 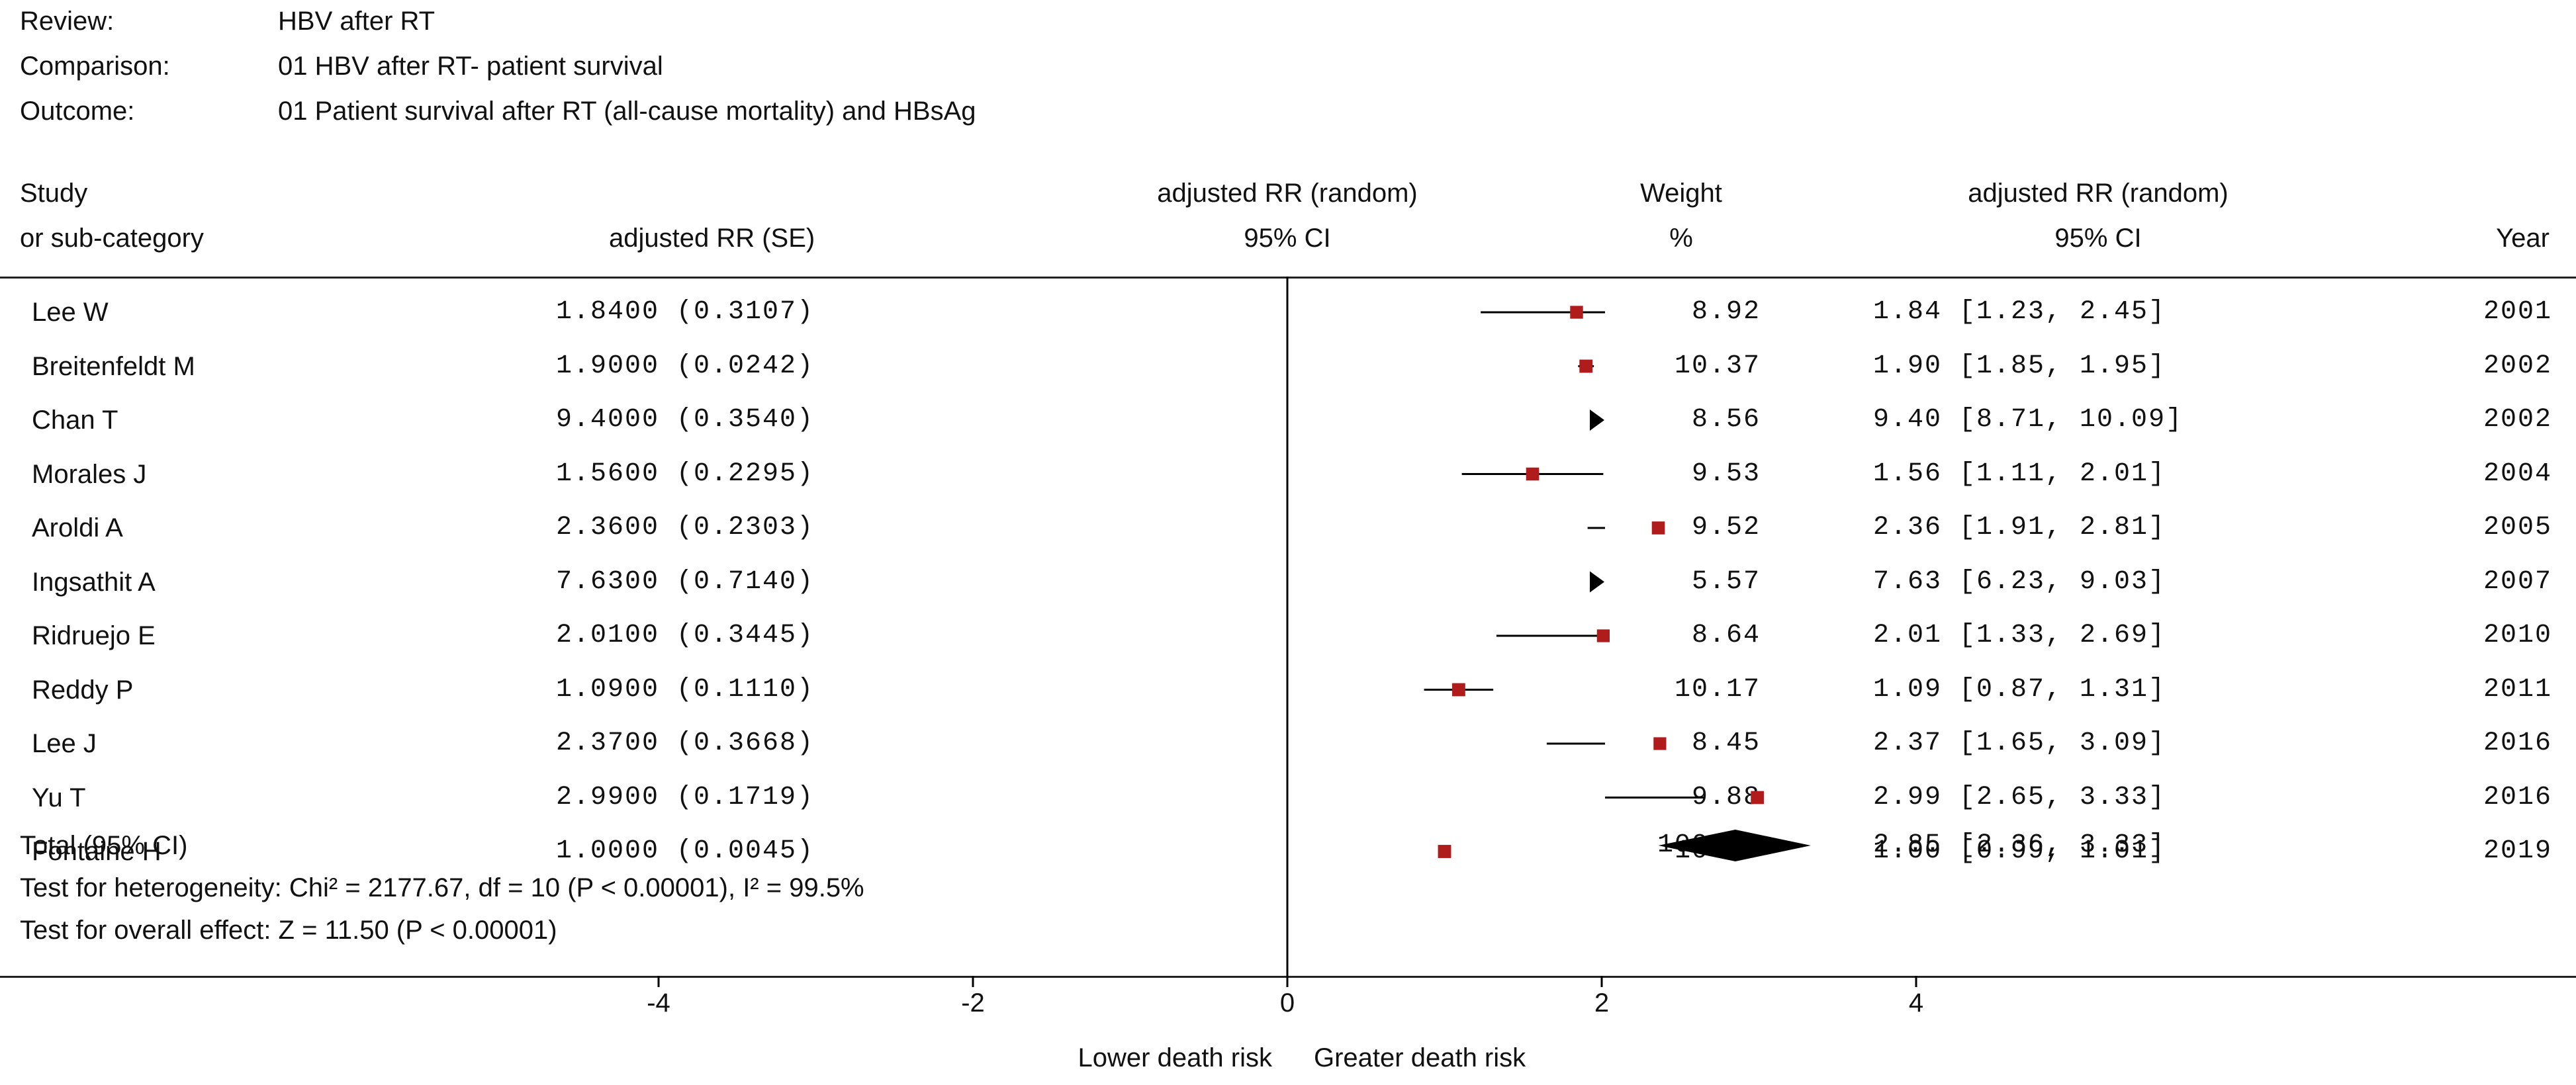 I want to click on study-ci: 1.56 [1.11, 2.01], so click(x=2020, y=473).